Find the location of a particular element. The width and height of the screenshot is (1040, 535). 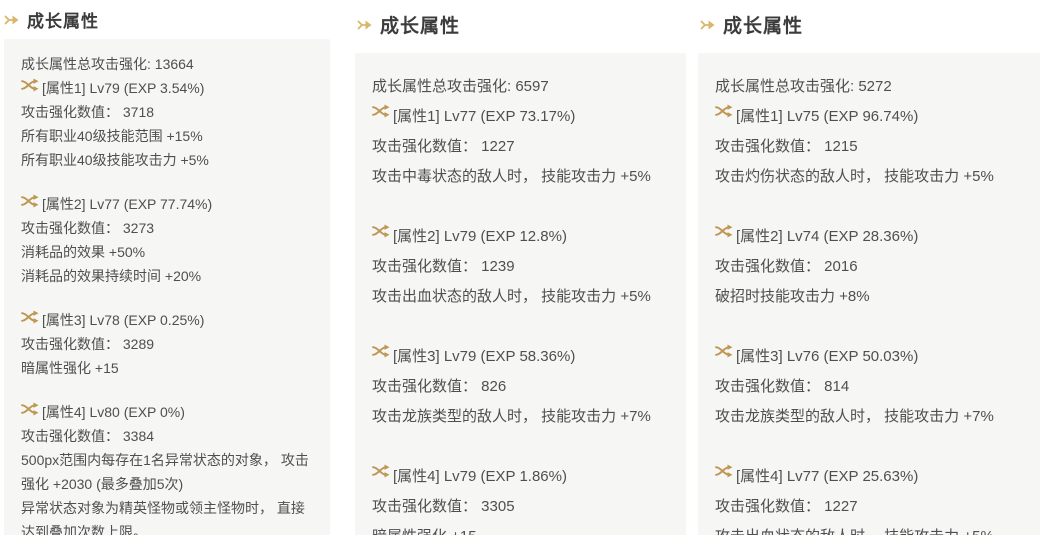

total-attack-strengthen: 成长属性总攻击强化: 6597 is located at coordinates (460, 86).